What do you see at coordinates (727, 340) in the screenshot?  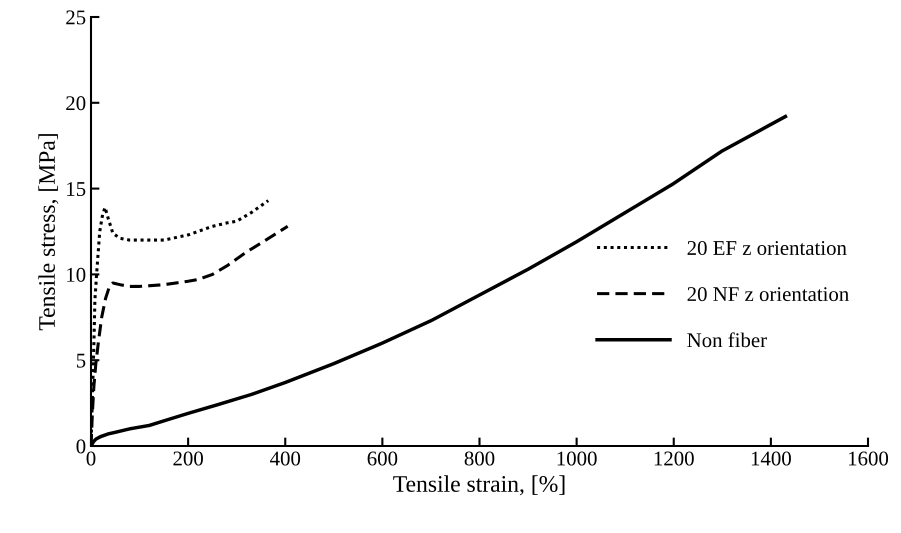 I see `legend-label: Non fiber` at bounding box center [727, 340].